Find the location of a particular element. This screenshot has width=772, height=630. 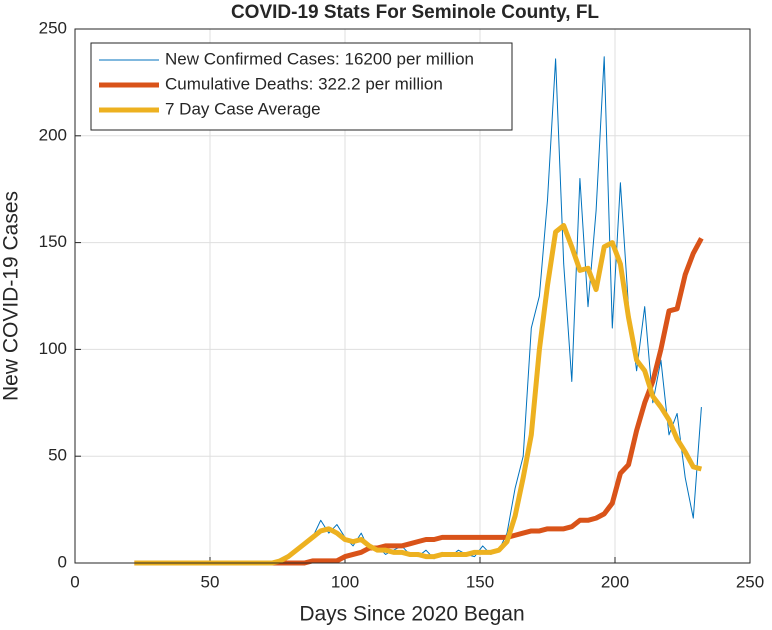

y-tick-label: 100 is located at coordinates (53, 348).